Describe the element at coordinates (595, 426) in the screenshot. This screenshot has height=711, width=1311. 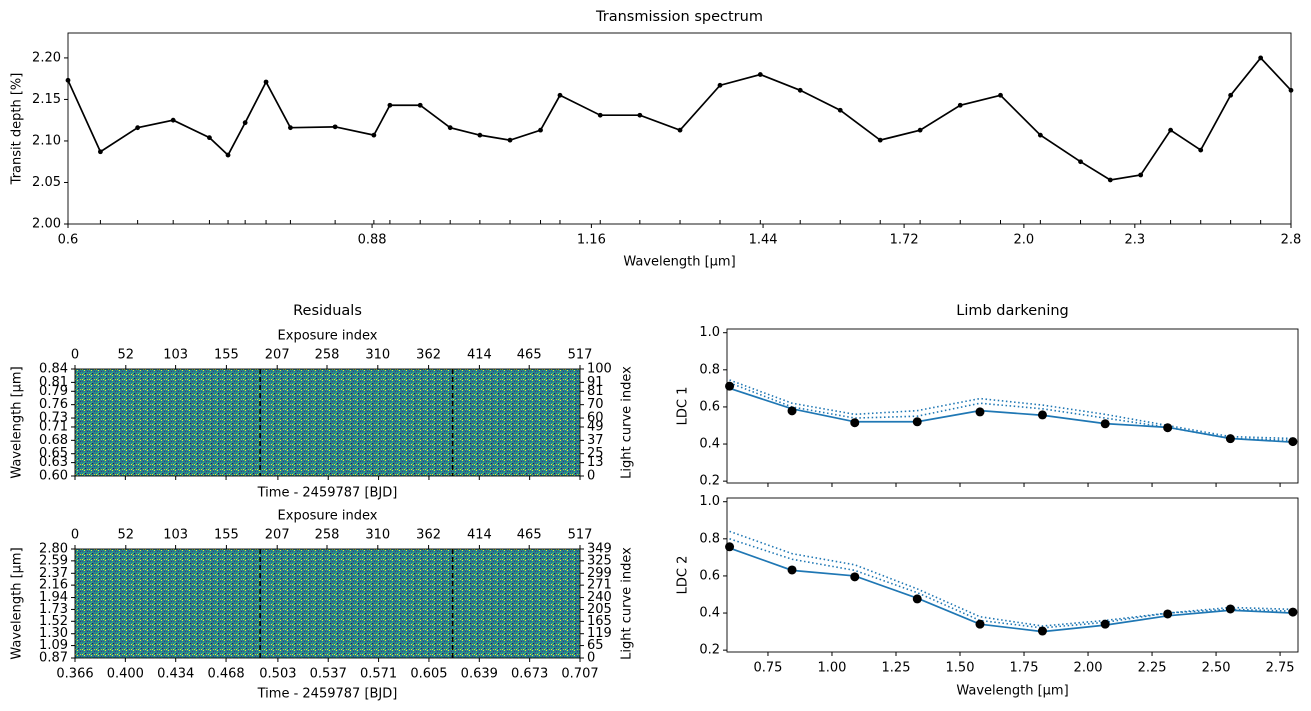
I see `y2-tick-label: 49` at that location.